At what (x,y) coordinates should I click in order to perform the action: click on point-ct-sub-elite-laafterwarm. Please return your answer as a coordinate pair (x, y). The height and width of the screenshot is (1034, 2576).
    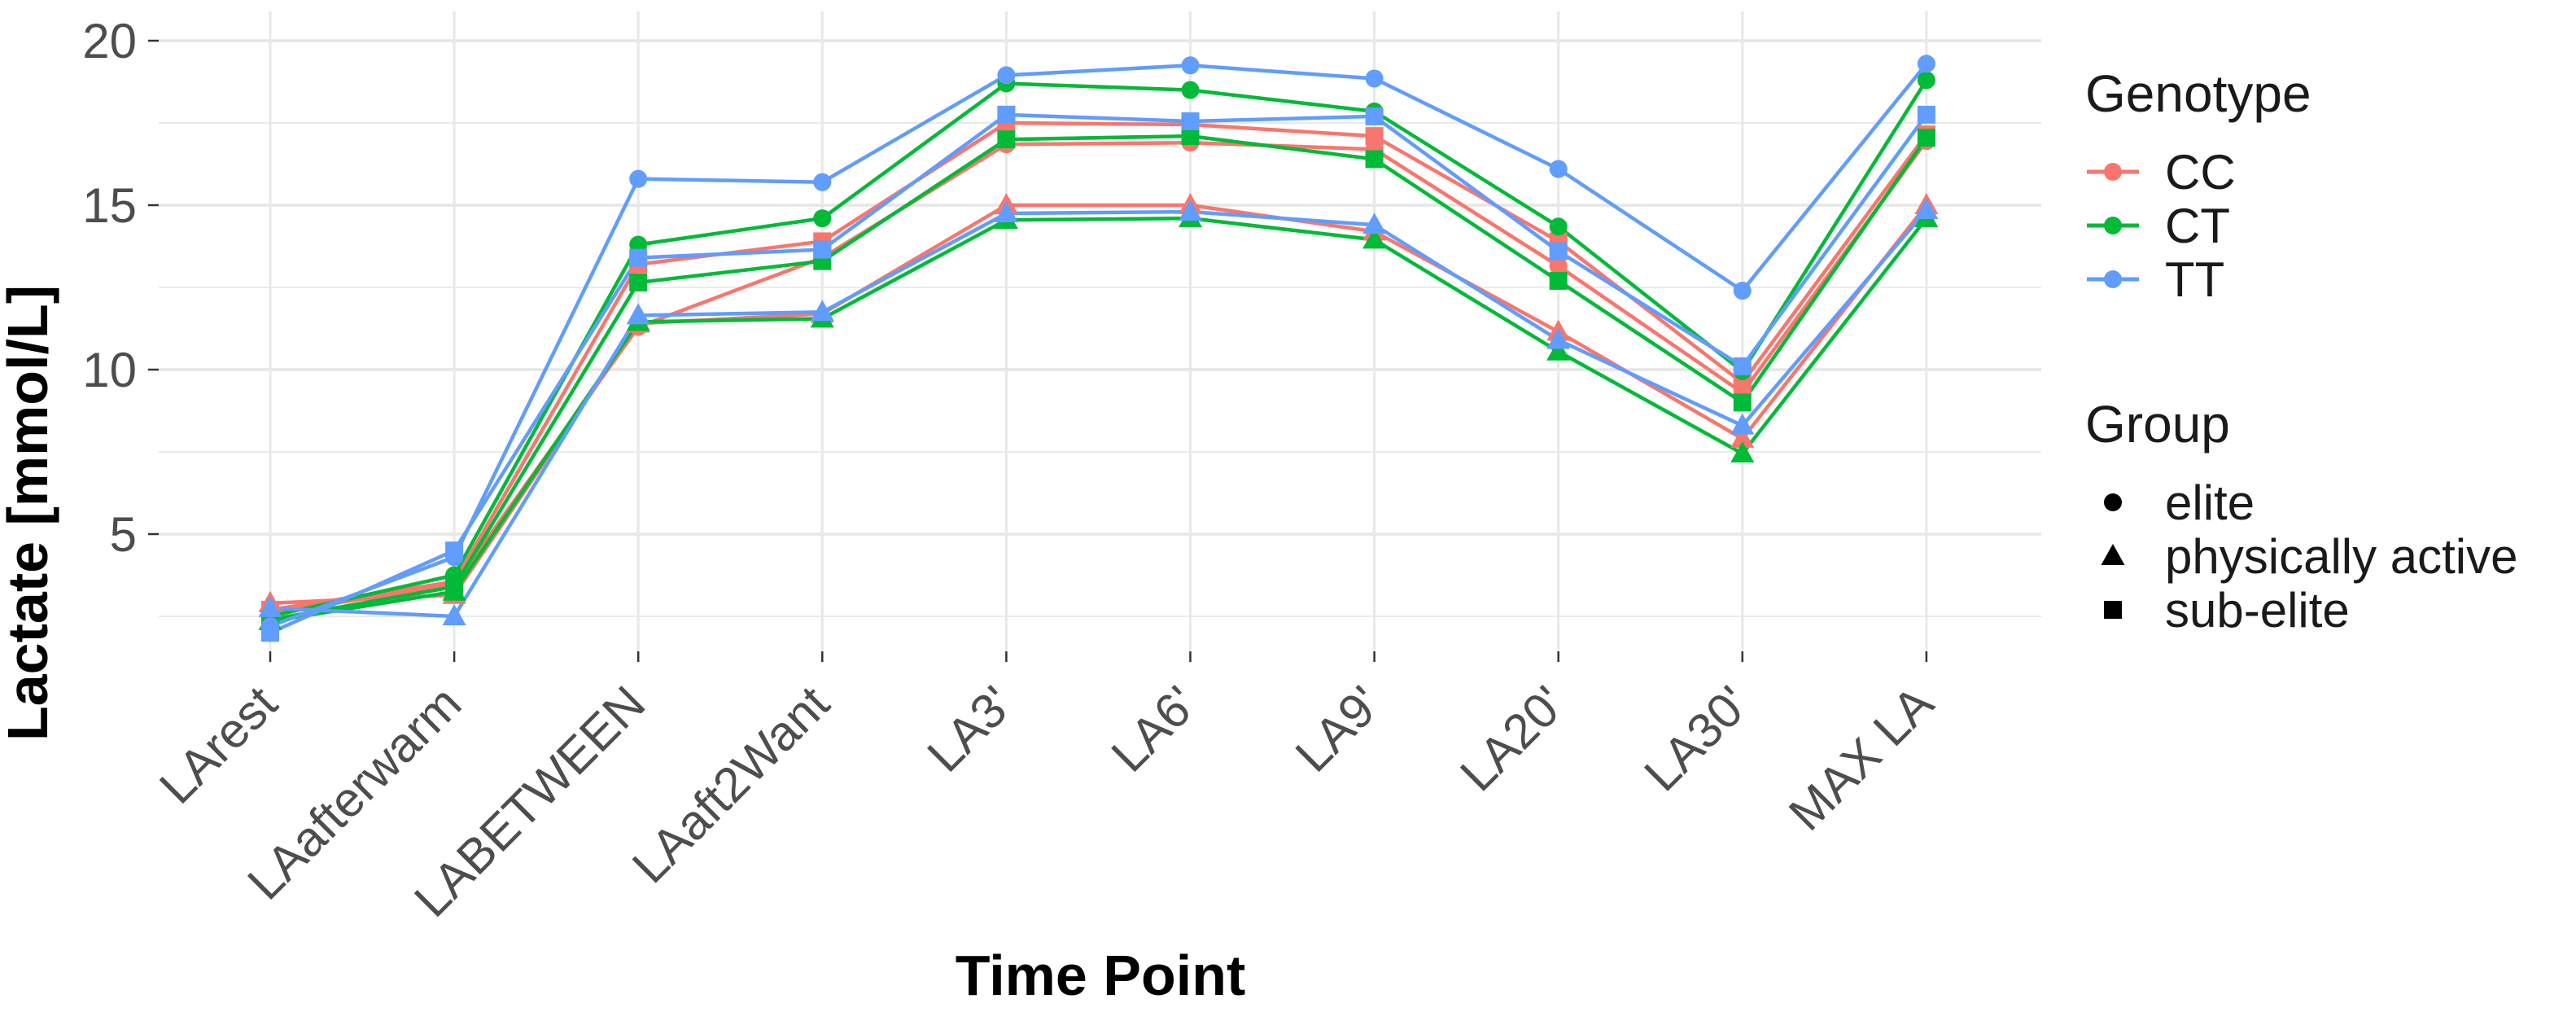
    Looking at the image, I should click on (454, 586).